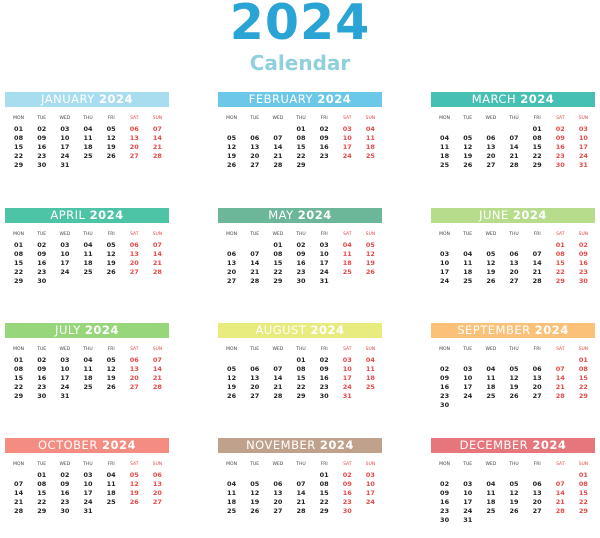  I want to click on day-cell: 12, so click(255, 493).